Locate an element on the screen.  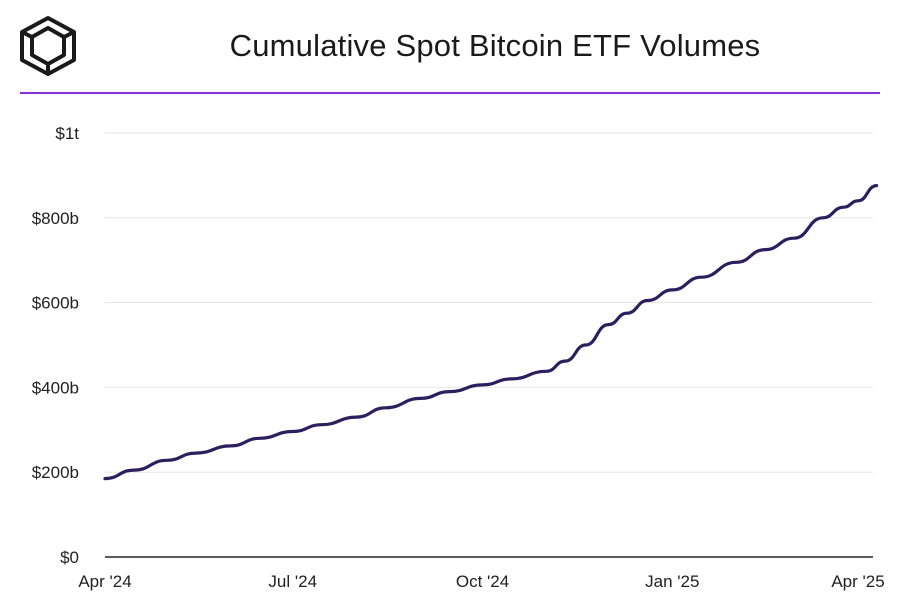
cube-logo-icon is located at coordinates (48, 46).